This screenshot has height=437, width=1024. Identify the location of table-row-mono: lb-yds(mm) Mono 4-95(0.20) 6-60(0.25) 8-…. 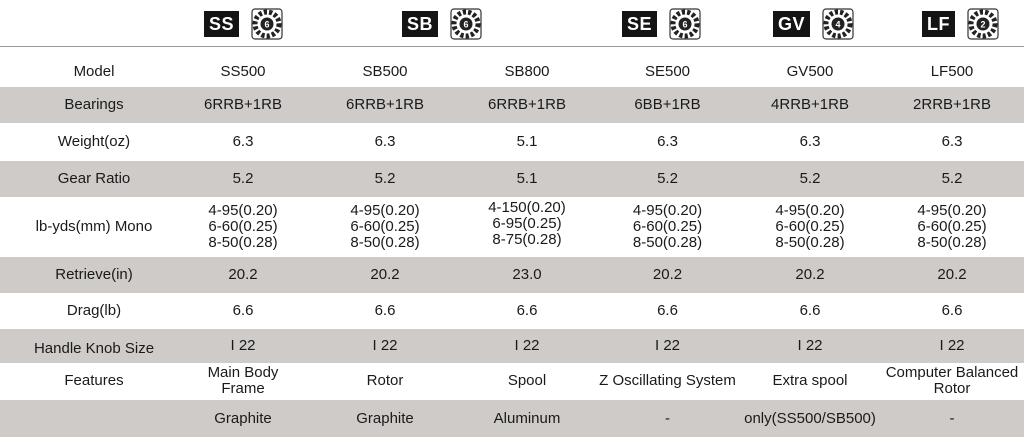
(512, 227).